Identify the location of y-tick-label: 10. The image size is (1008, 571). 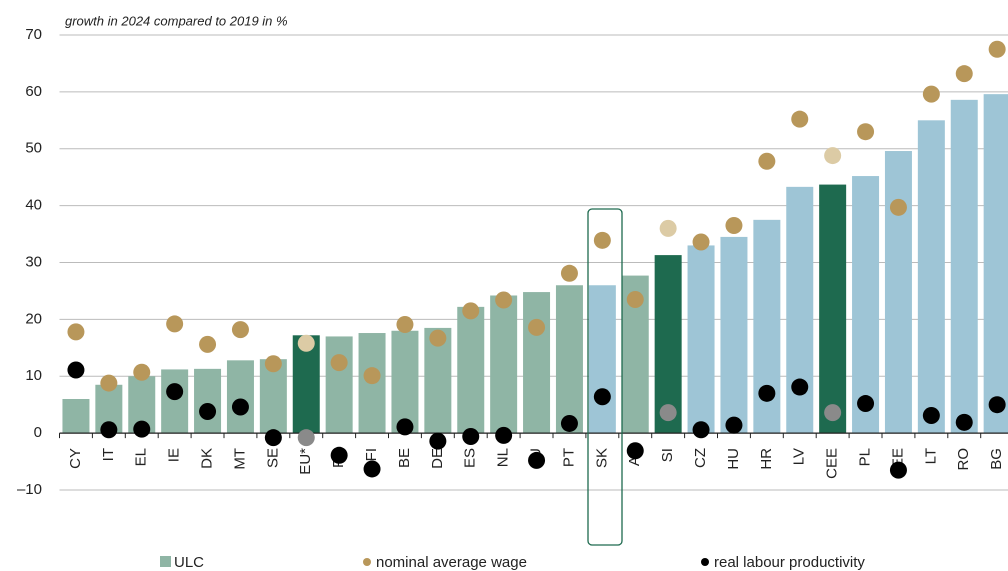
(33, 375).